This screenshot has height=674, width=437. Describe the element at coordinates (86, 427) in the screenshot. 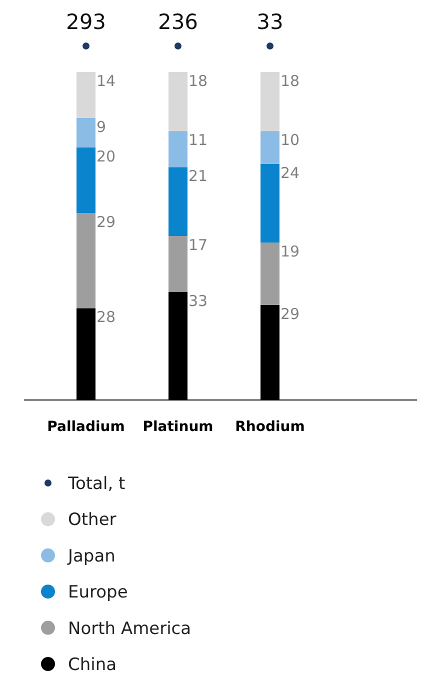

I see `x-tick-label: Palladium` at that location.